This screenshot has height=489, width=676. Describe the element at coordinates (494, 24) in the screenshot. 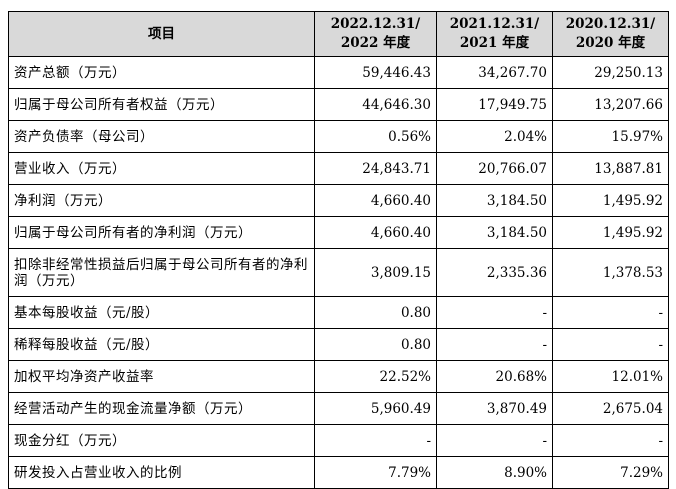

I see `header-col-2021-line1: 2021.12.31/` at that location.